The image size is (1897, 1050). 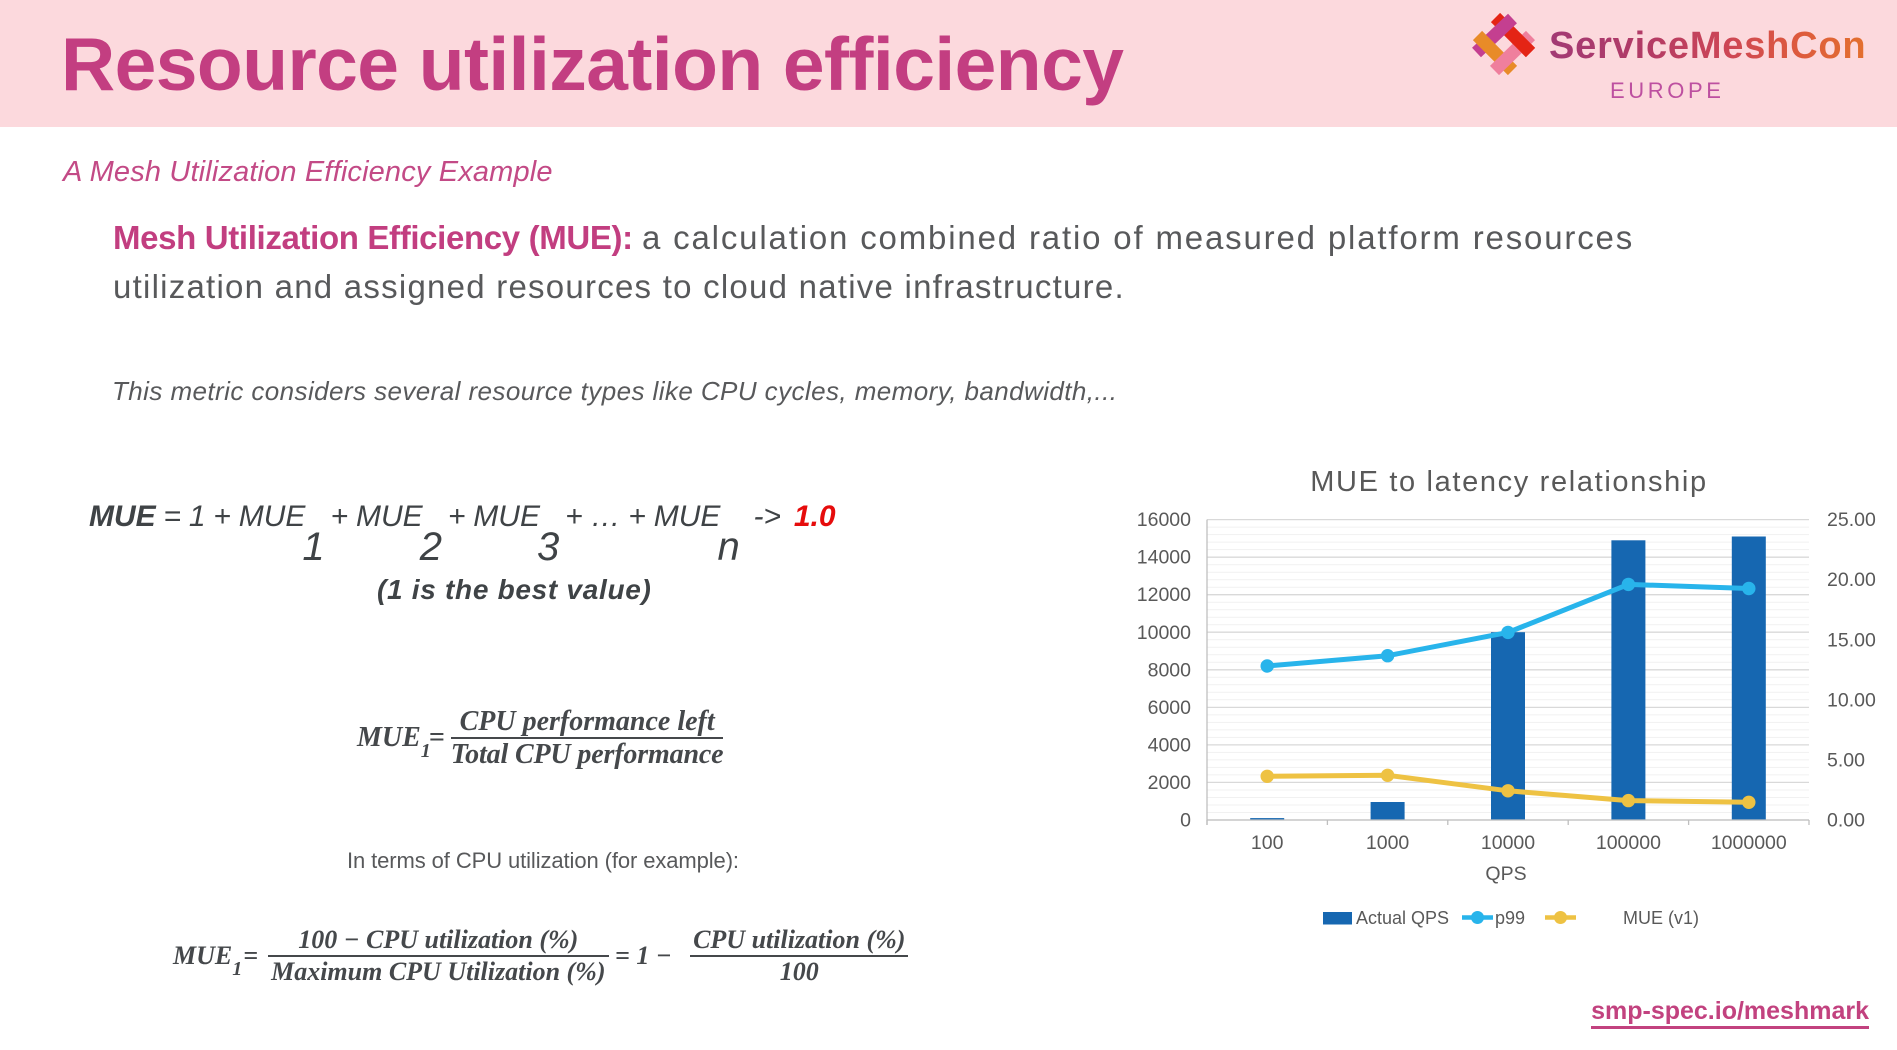 I want to click on svg-text: 0, so click(x=1185, y=821).